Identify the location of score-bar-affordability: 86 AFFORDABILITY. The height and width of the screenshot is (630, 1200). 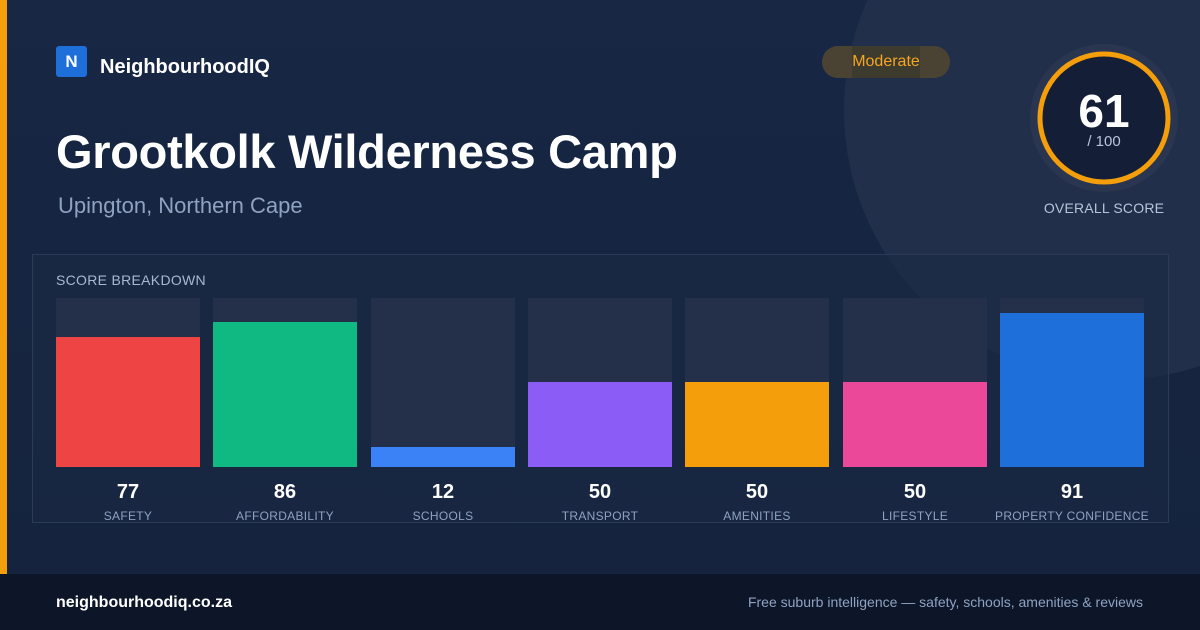
(285, 411).